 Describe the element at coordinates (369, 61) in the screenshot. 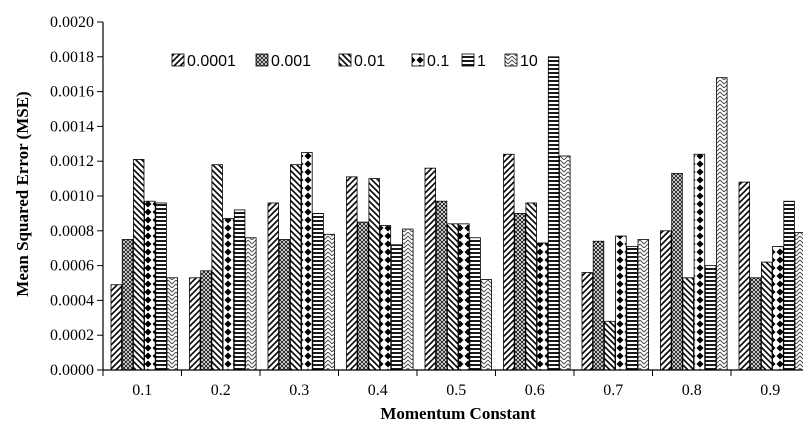

I see `legend-label-0.01: 0.01` at that location.